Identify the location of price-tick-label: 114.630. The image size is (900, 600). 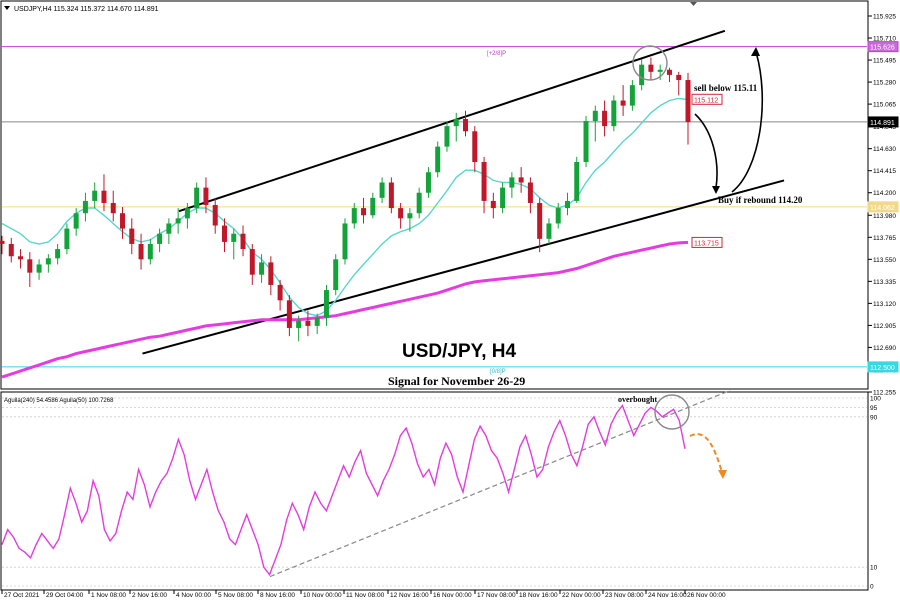
(884, 149).